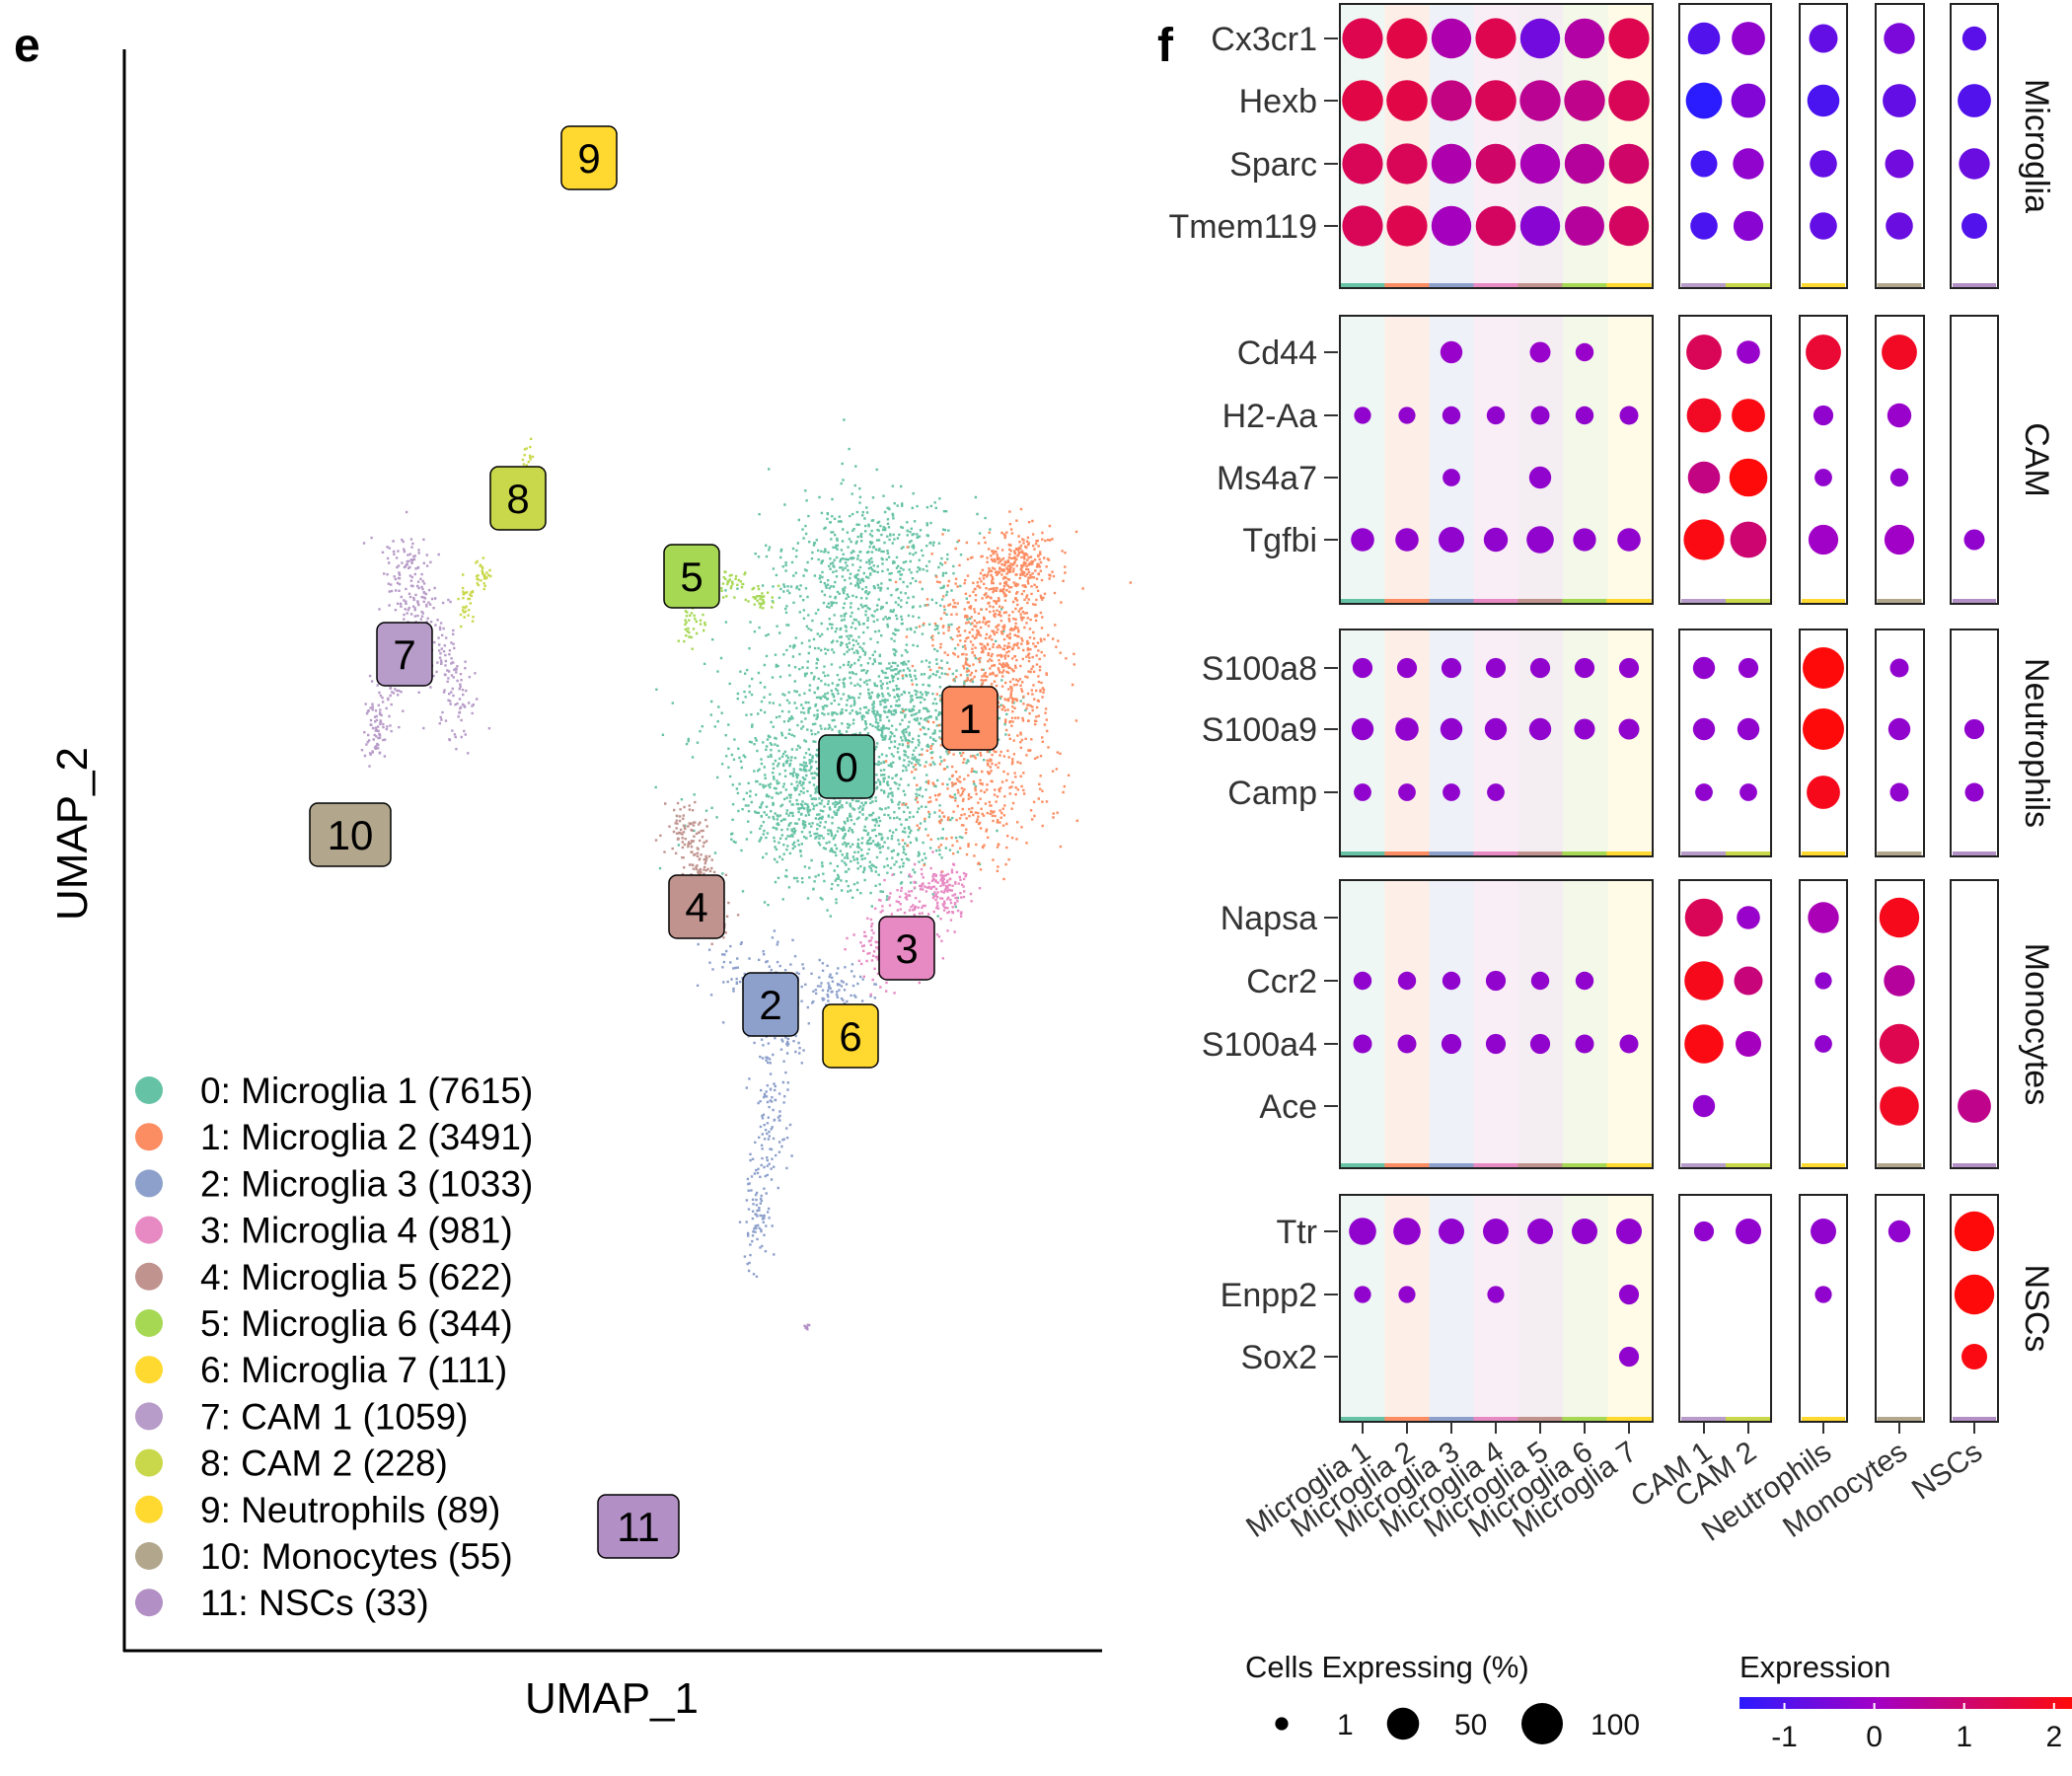 The image size is (2072, 1776). What do you see at coordinates (1277, 479) in the screenshot?
I see `gene-label-ms4a7: Ms4a7` at bounding box center [1277, 479].